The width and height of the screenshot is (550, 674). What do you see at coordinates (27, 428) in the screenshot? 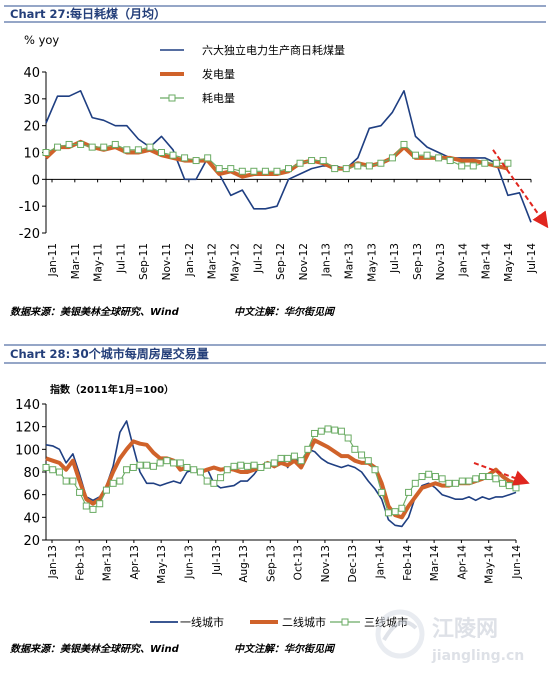
I see `c28-y-tick-label: 120` at bounding box center [27, 428].